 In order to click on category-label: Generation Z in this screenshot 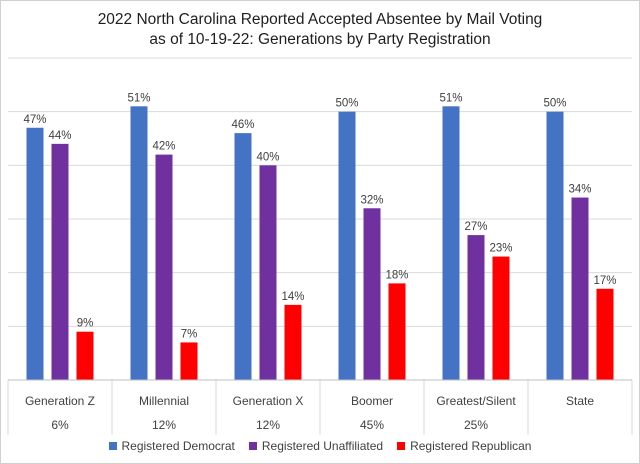, I will do `click(60, 401)`.